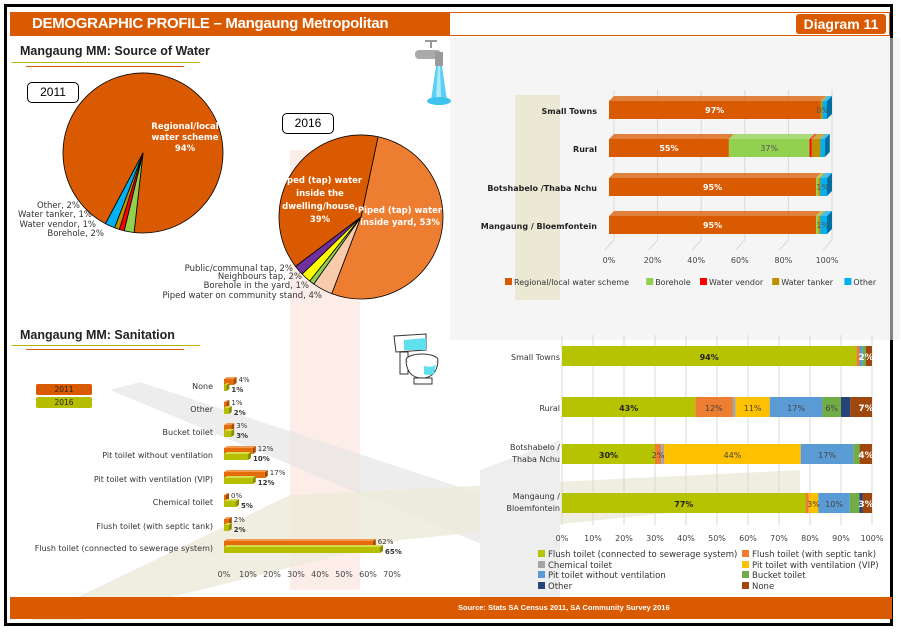 Image resolution: width=901 pixels, height=632 pixels. I want to click on x-tick-label: 10%, so click(248, 574).